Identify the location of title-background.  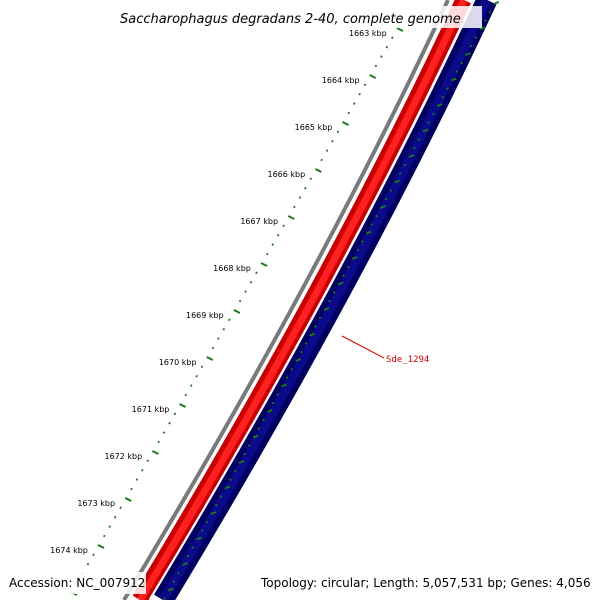
(298, 17).